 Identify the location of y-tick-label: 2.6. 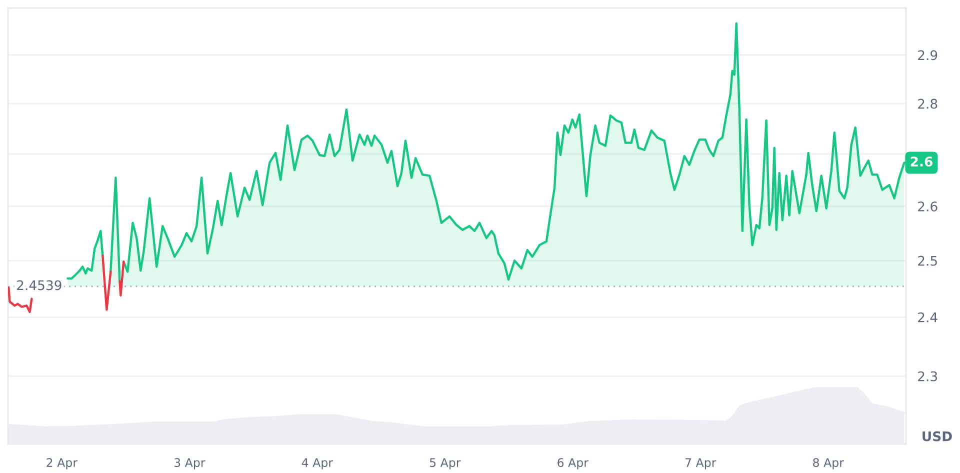
(928, 206).